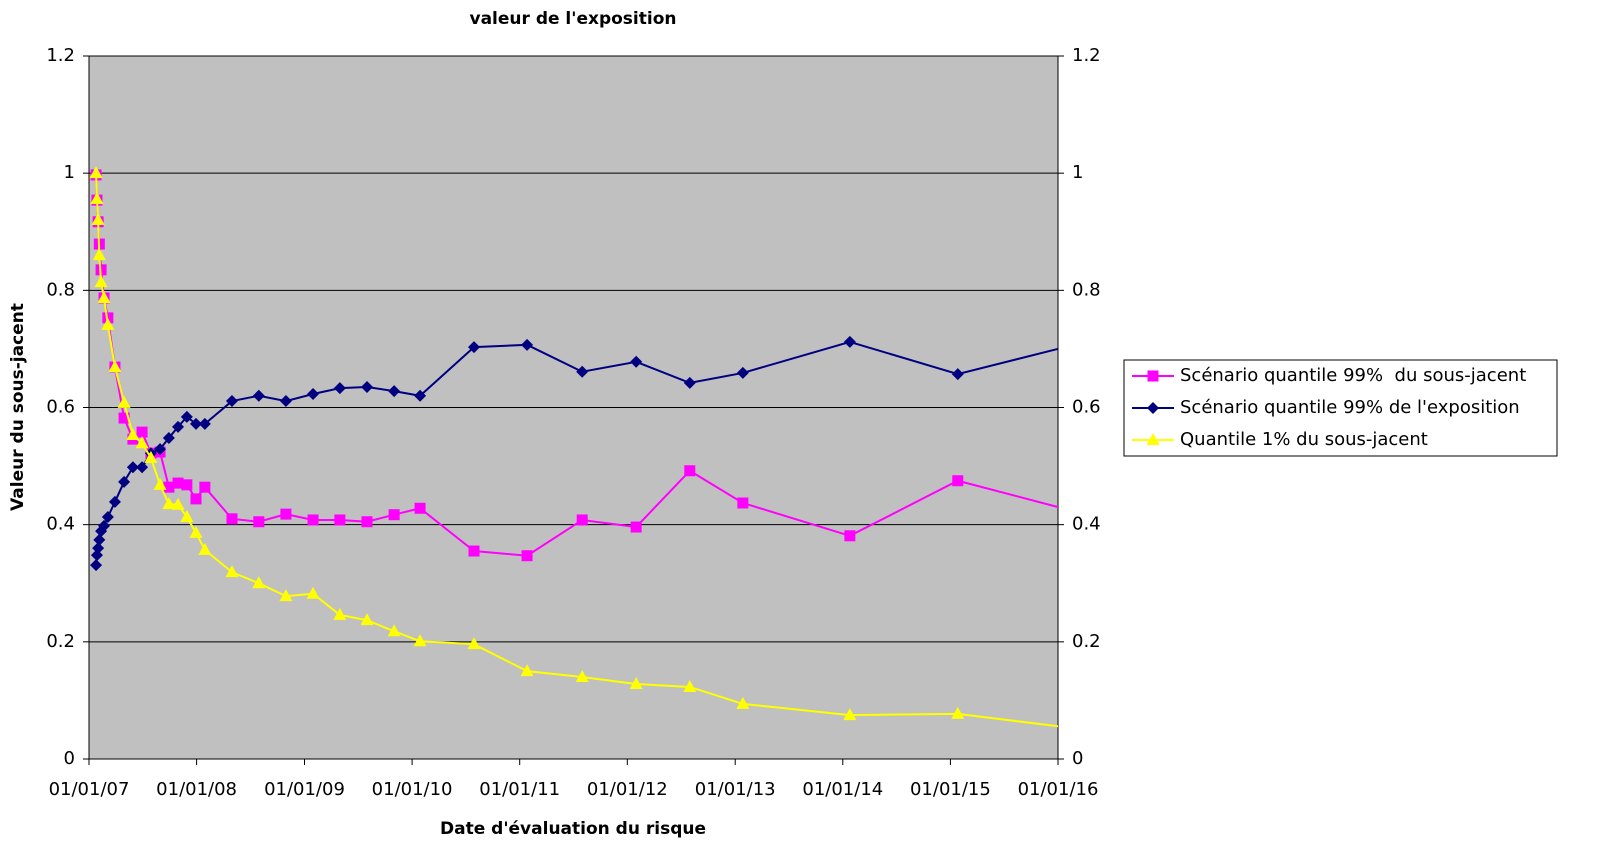 This screenshot has width=1610, height=859. Describe the element at coordinates (60, 524) in the screenshot. I see `y-tick-label: 0.4` at that location.